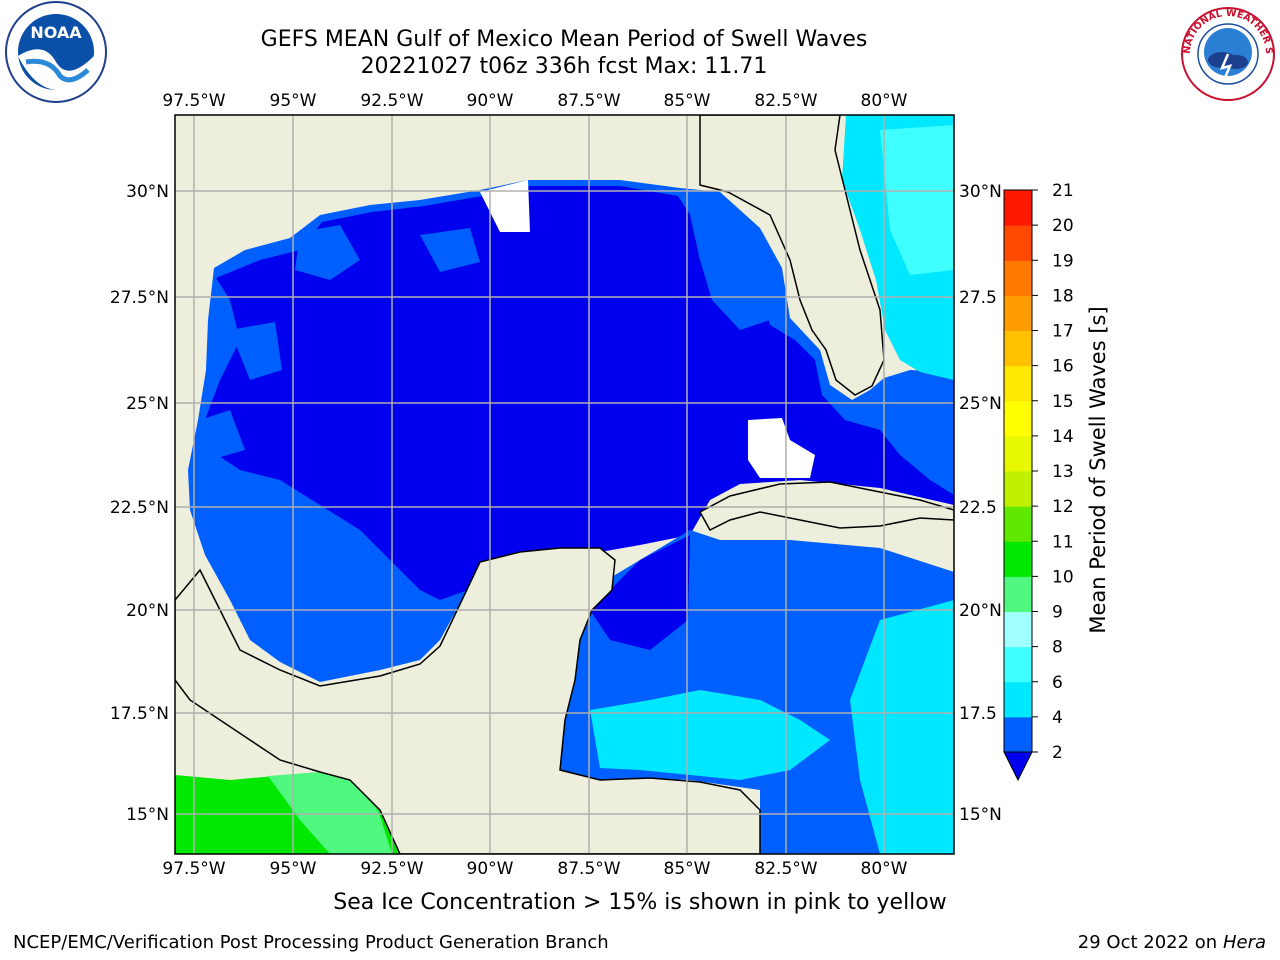  I want to click on noaa-logo-text: NOAA, so click(56, 32).